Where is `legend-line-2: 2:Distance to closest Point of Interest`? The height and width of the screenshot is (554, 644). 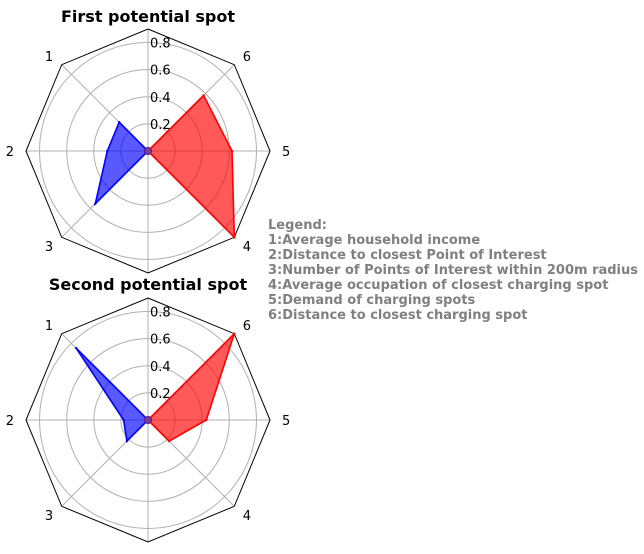 legend-line-2: 2:Distance to closest Point of Interest is located at coordinates (407, 255).